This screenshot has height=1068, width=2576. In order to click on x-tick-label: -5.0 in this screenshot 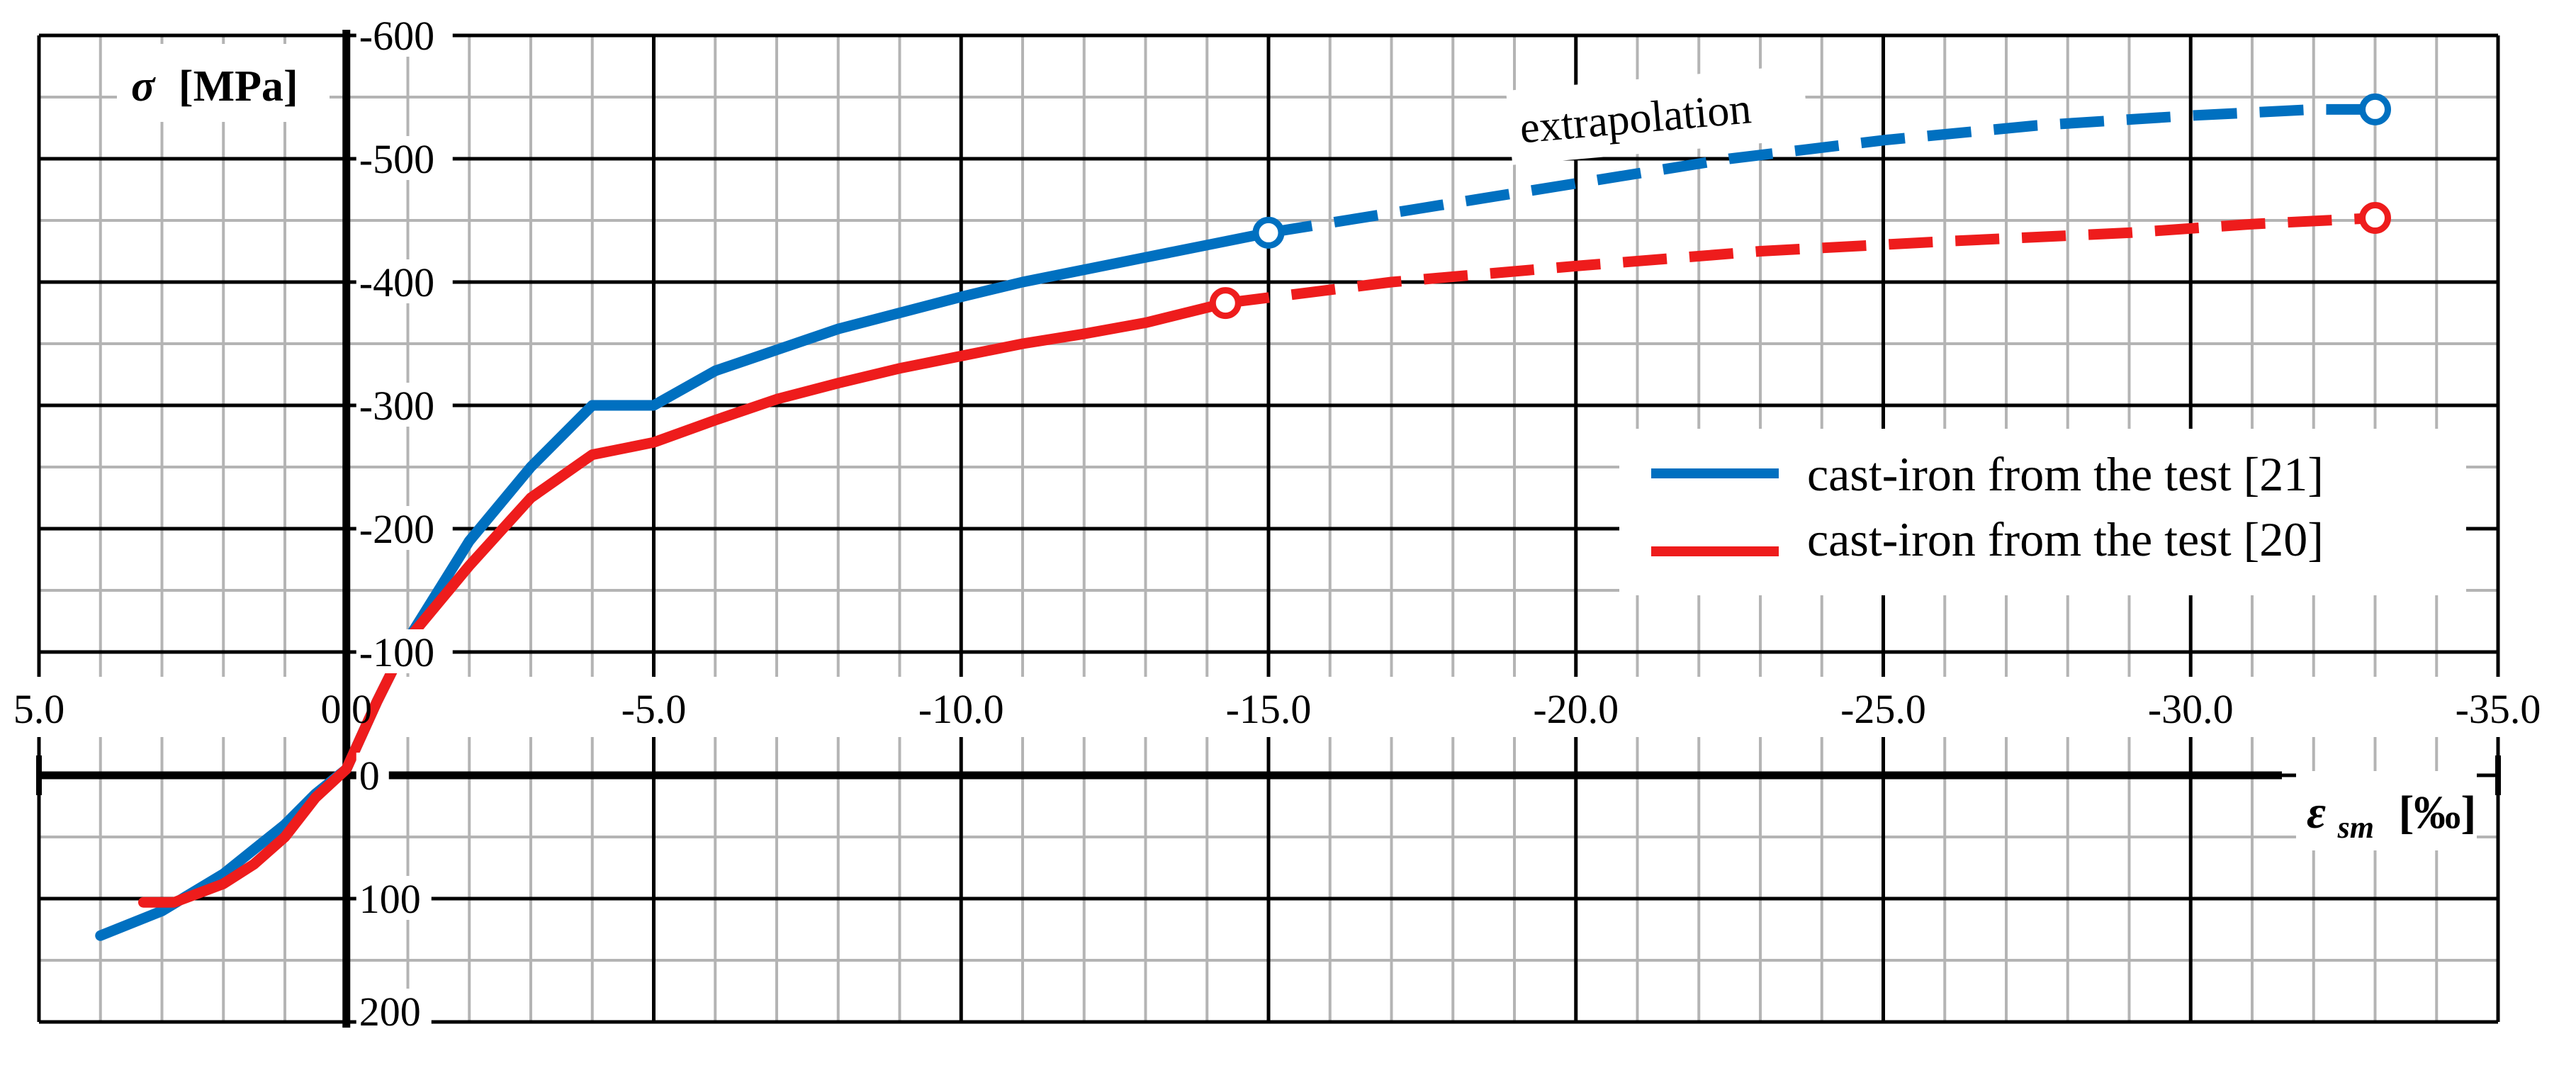, I will do `click(654, 709)`.